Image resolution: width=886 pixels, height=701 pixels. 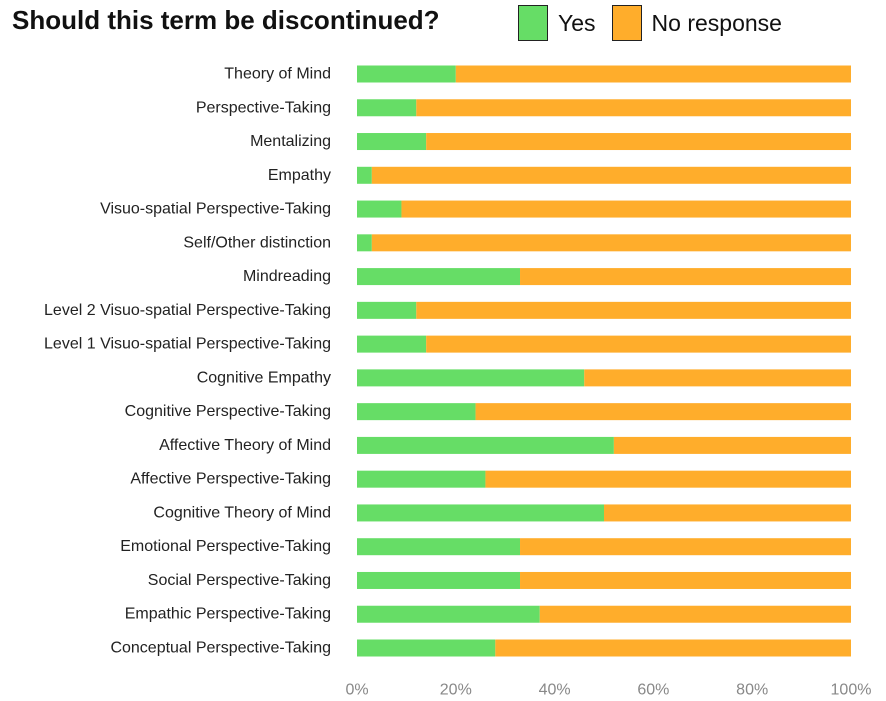 I want to click on legend-swatch-no-response, so click(x=626, y=23).